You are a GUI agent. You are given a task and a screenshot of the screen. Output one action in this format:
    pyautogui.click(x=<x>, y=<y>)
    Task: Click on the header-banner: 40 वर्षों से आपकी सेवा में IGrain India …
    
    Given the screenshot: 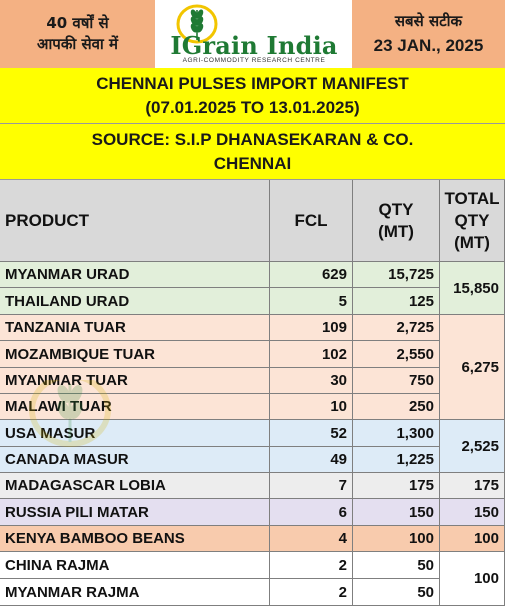 What is the action you would take?
    pyautogui.click(x=252, y=34)
    